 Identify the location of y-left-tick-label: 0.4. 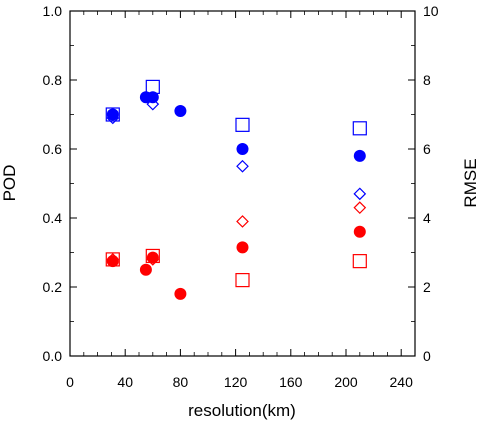
(53, 218).